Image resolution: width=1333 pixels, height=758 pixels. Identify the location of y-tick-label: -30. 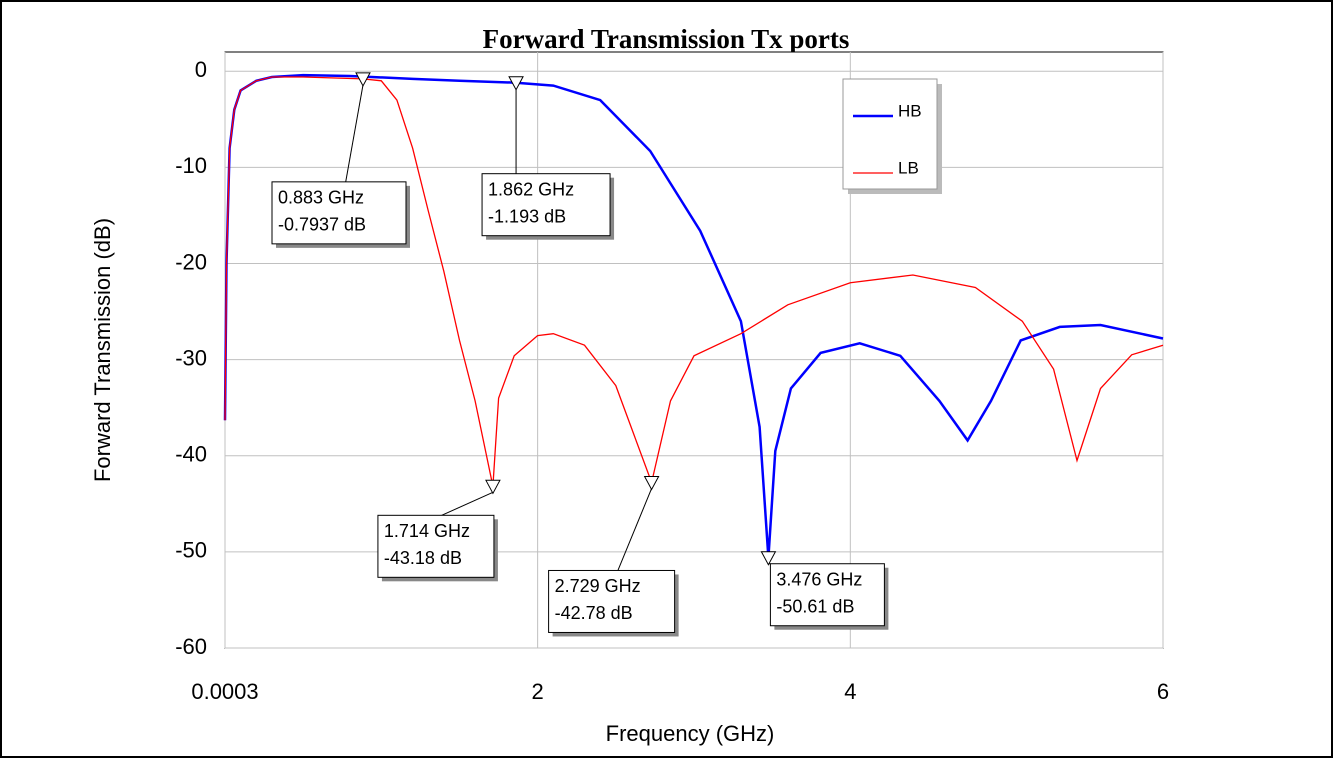
(191, 357).